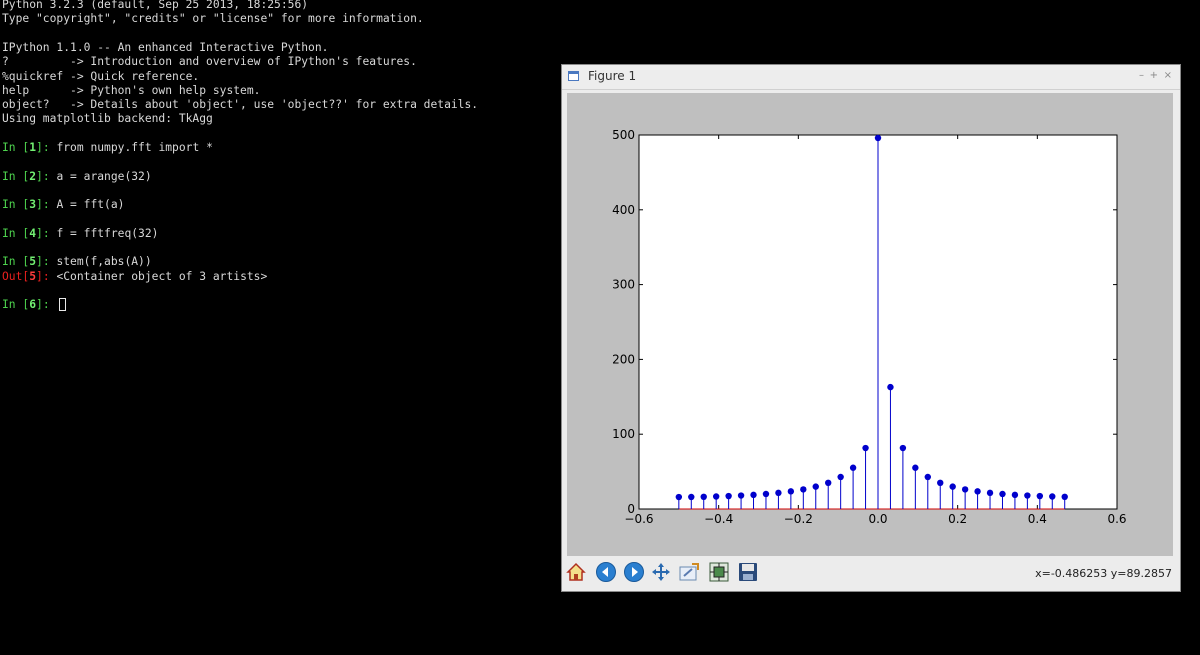 Image resolution: width=1200 pixels, height=655 pixels. Describe the element at coordinates (33, 147) in the screenshot. I see `prompt-number: 1` at that location.